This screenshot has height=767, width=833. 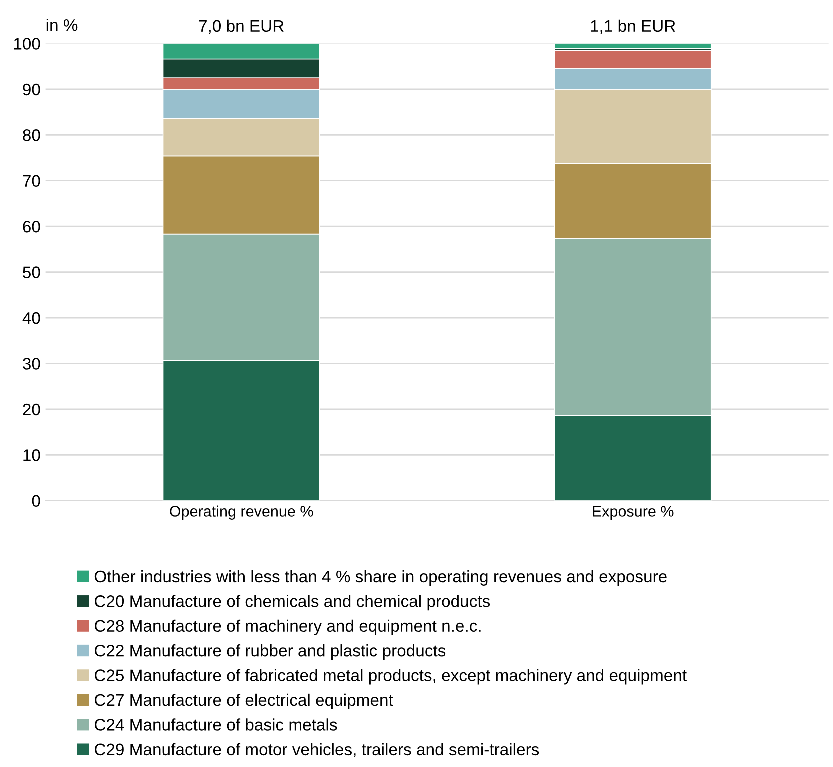 What do you see at coordinates (31, 181) in the screenshot?
I see `y-tick-label: 70` at bounding box center [31, 181].